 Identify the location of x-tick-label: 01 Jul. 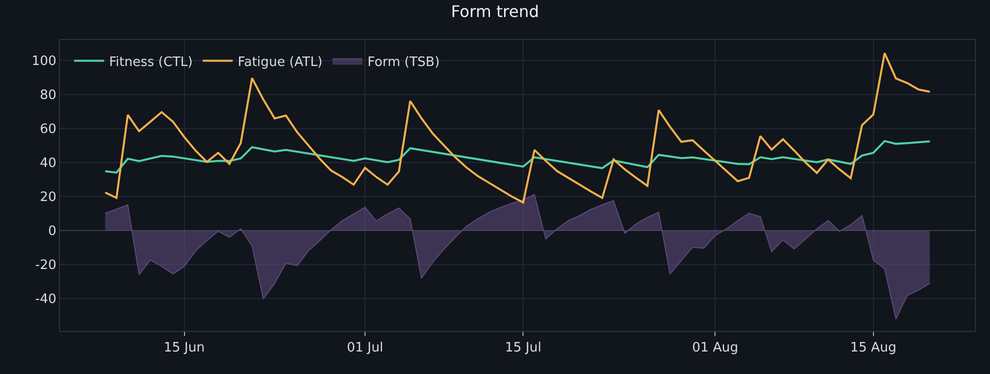
(365, 348).